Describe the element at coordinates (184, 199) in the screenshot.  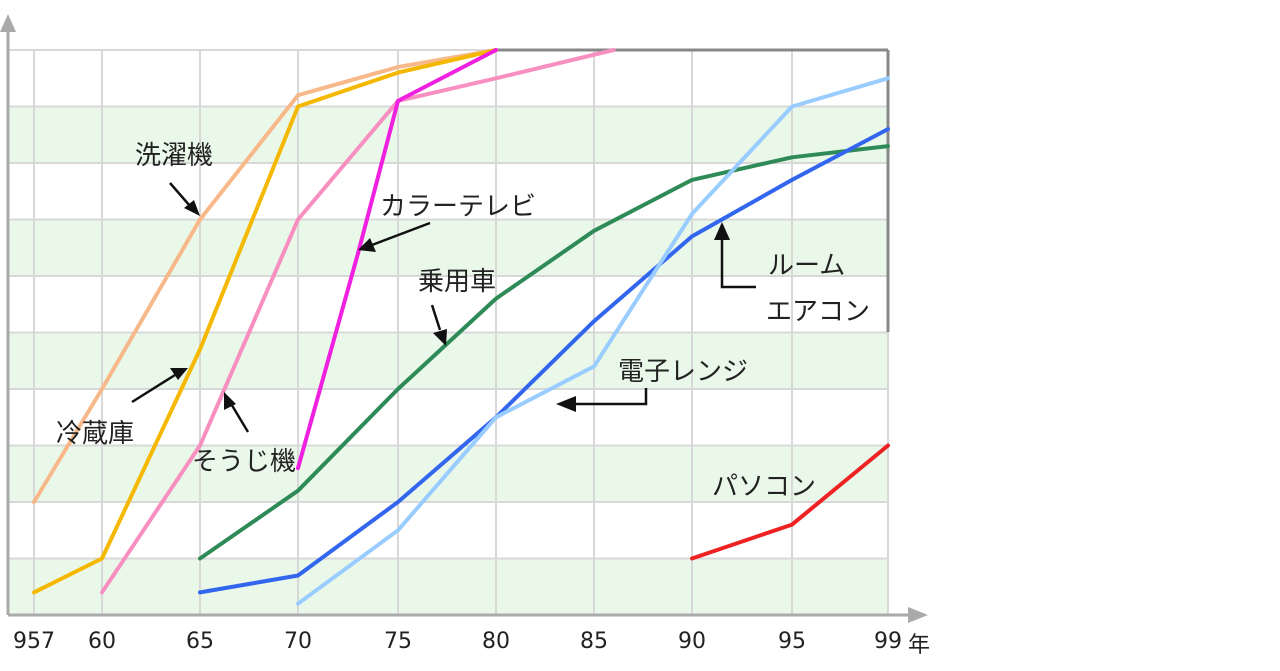
I see `arrow-sentakuki` at that location.